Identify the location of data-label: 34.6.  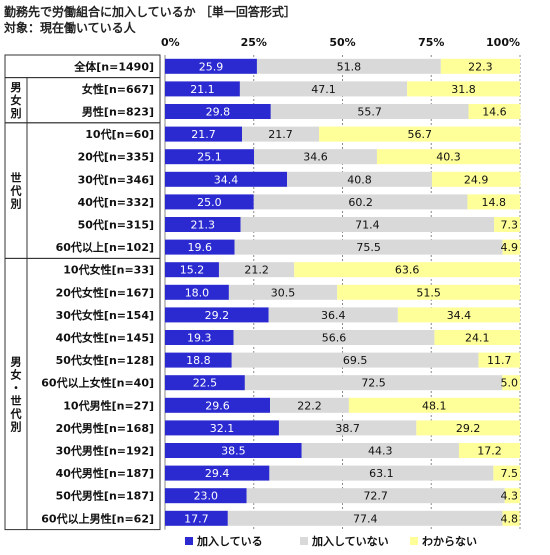
(315, 157).